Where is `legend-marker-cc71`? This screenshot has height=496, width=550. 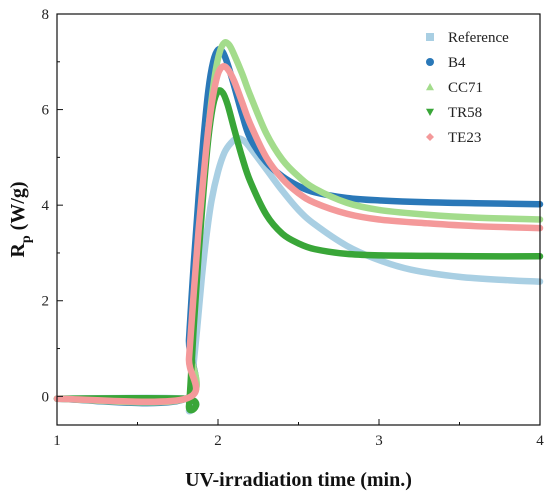
legend-marker-cc71 is located at coordinates (430, 87).